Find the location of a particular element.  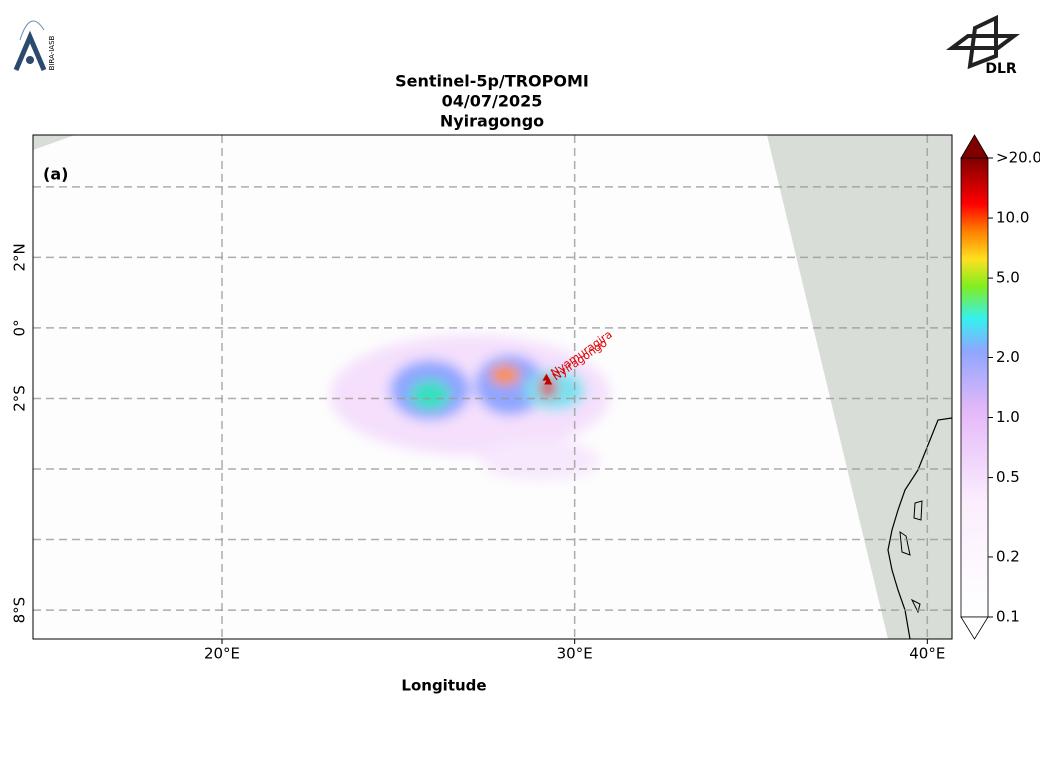

colorbar-tick-label: 2.0 is located at coordinates (1008, 357).